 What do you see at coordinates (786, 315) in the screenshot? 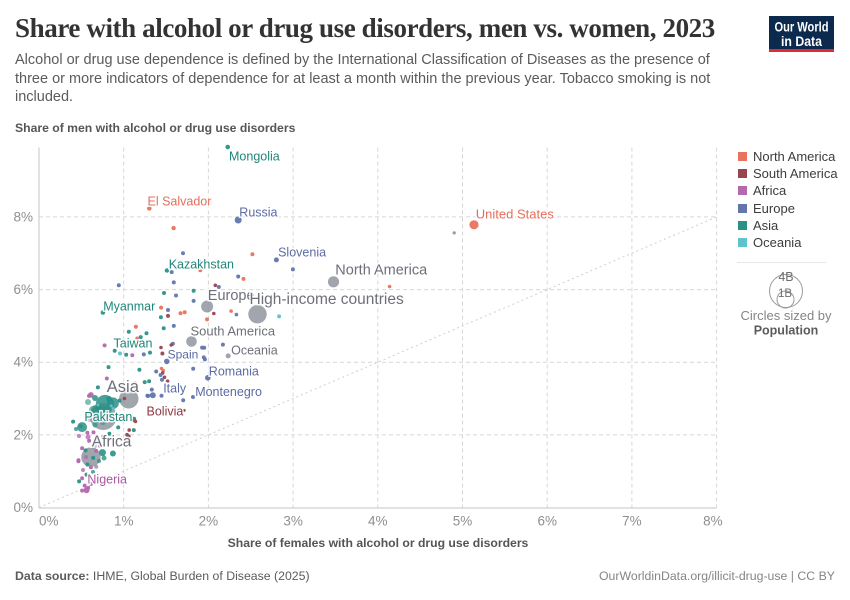
I see `svg-text: Circles sized by` at bounding box center [786, 315].